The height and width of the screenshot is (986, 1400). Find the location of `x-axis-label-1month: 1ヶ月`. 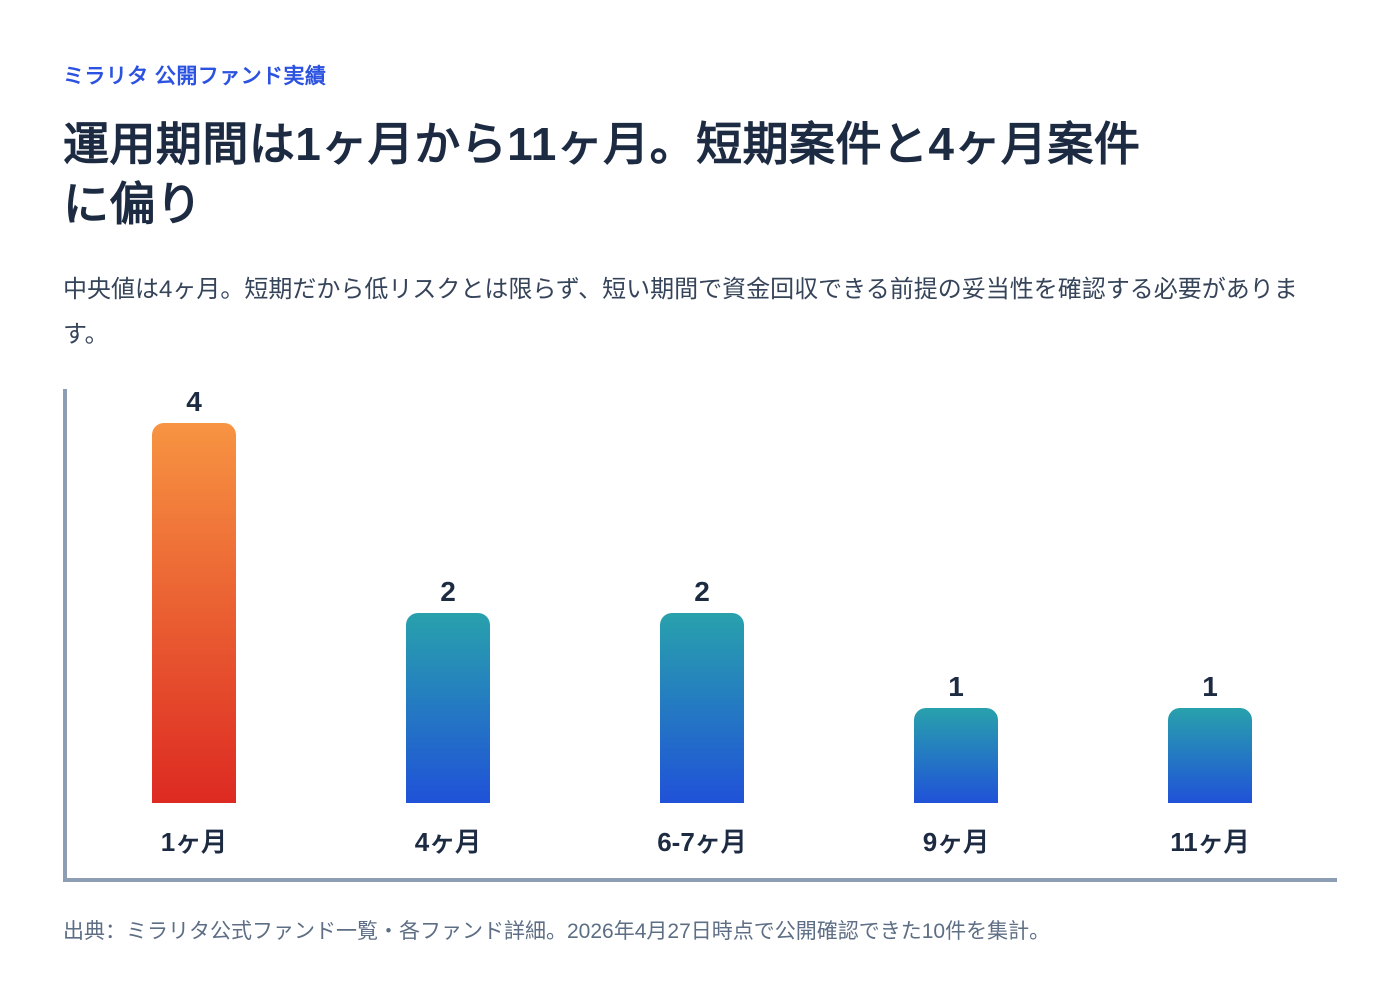

x-axis-label-1month: 1ヶ月 is located at coordinates (194, 842).